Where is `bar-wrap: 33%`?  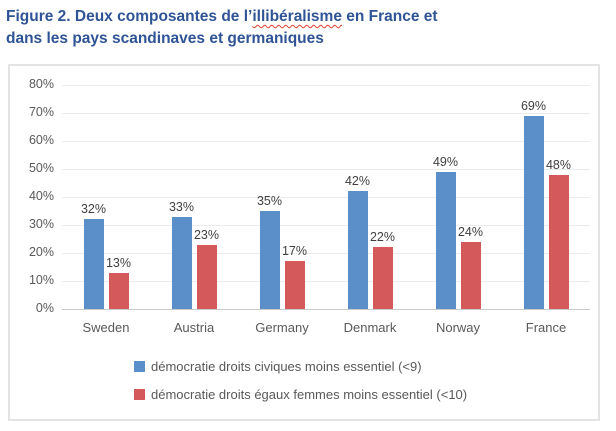 bar-wrap: 33% is located at coordinates (181, 254).